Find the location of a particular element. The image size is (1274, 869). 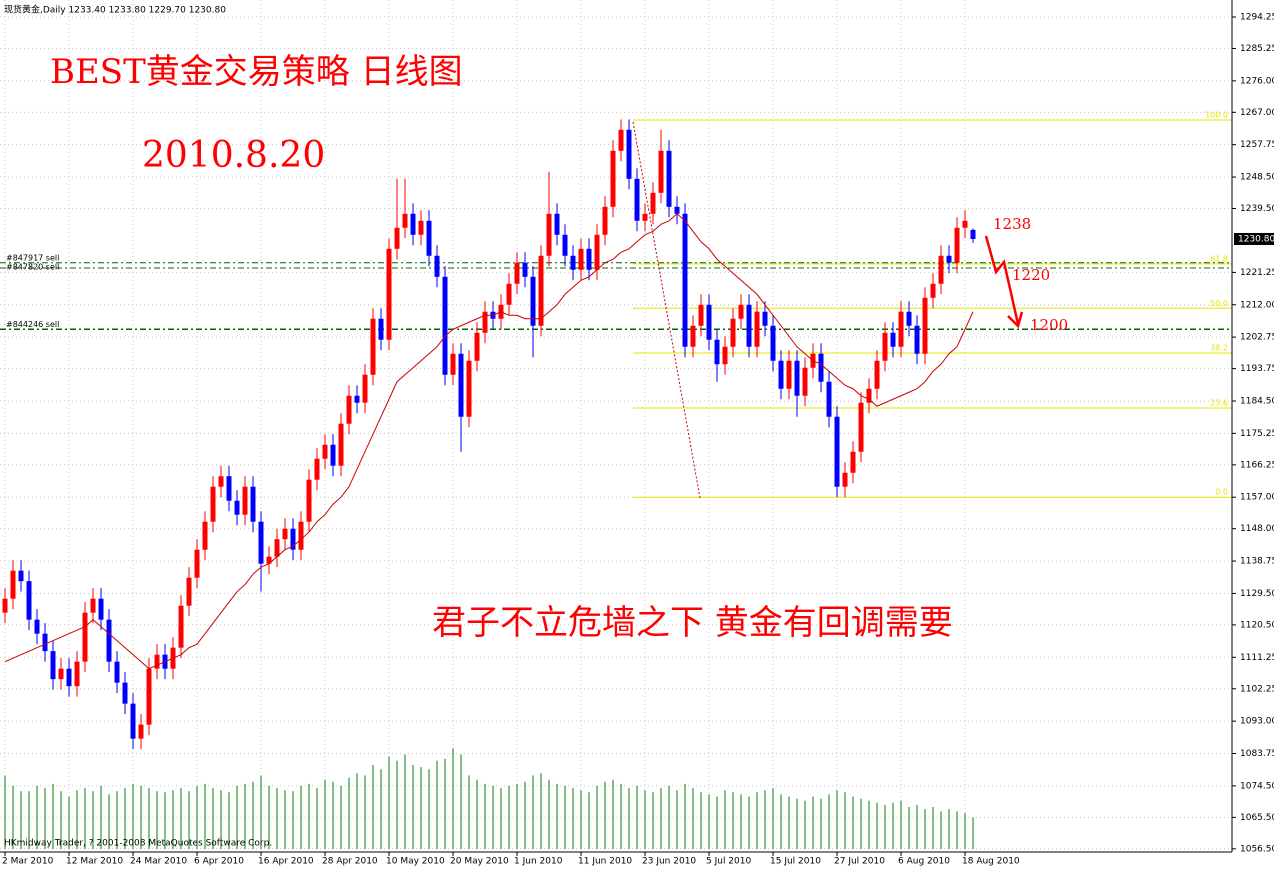

order-label: #847820 sell is located at coordinates (32, 267).